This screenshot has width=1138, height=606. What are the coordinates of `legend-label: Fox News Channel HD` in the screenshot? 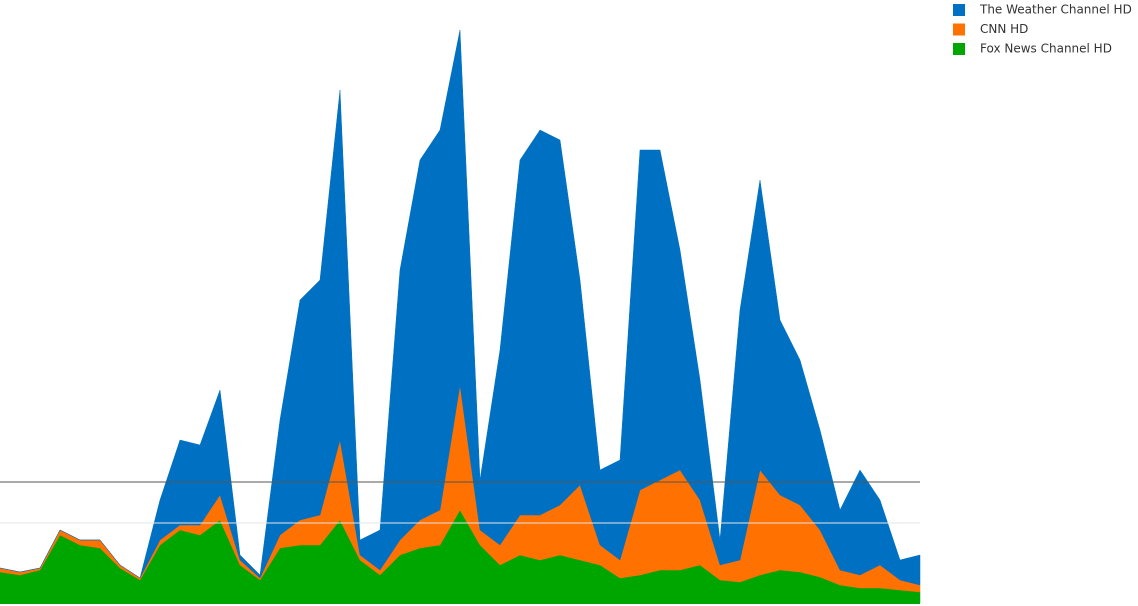 It's located at (1046, 49).